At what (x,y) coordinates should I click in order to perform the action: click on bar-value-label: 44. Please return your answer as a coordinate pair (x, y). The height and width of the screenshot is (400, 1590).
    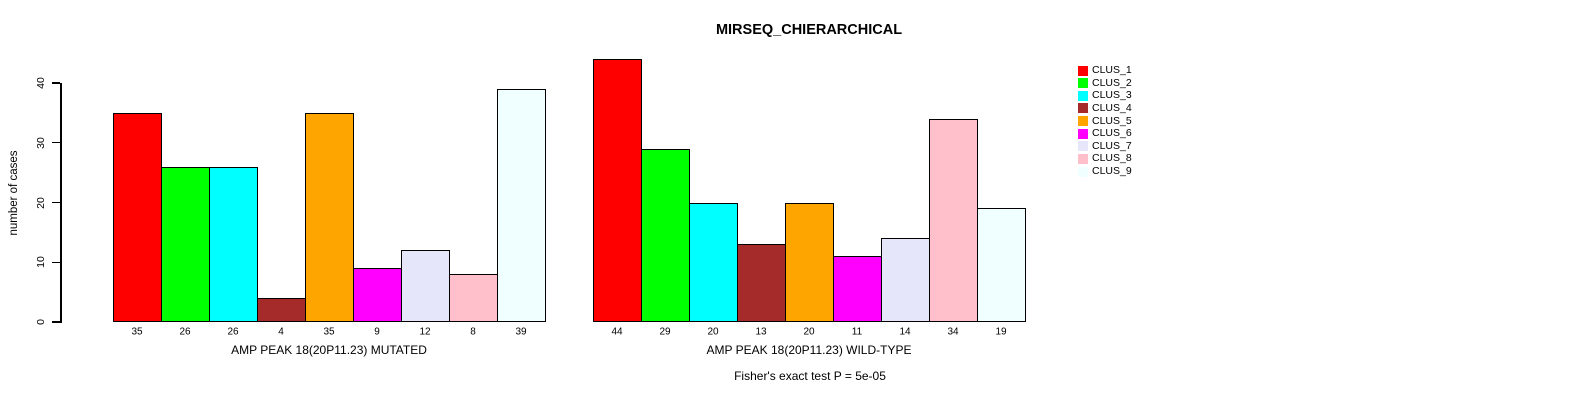
    Looking at the image, I should click on (617, 332).